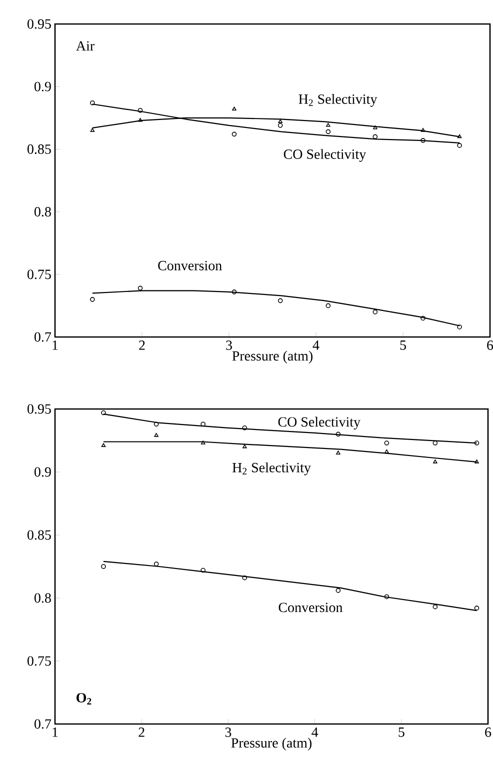 The width and height of the screenshot is (493, 763). Describe the element at coordinates (85, 46) in the screenshot. I see `annotation: Air` at that location.